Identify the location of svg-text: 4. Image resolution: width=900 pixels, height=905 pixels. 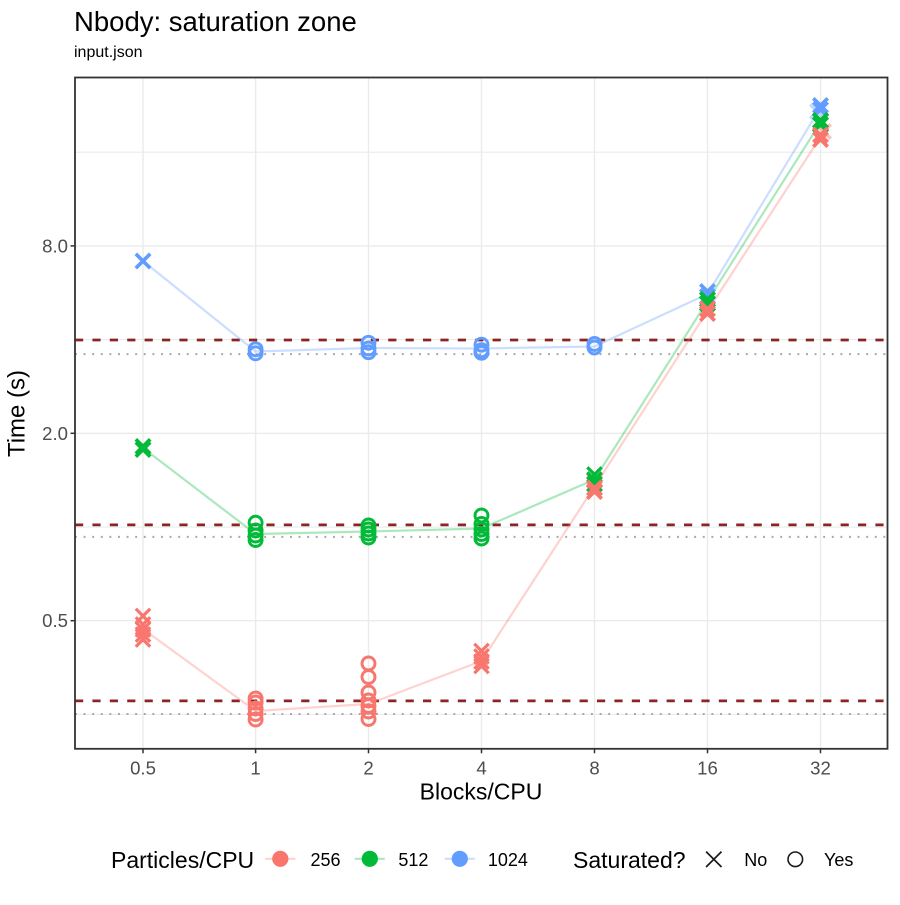
(481, 767).